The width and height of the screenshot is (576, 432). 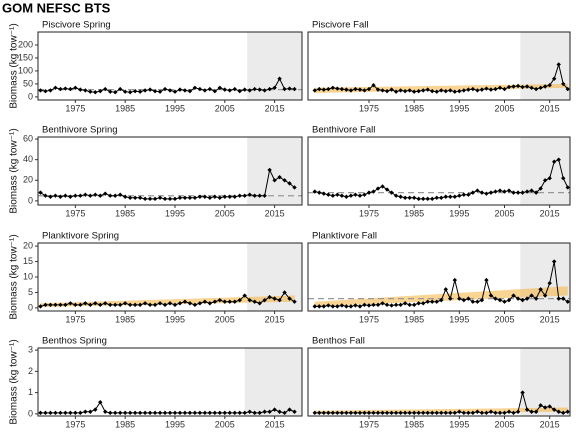 What do you see at coordinates (74, 341) in the screenshot?
I see `panel-title: Benthos Spring` at bounding box center [74, 341].